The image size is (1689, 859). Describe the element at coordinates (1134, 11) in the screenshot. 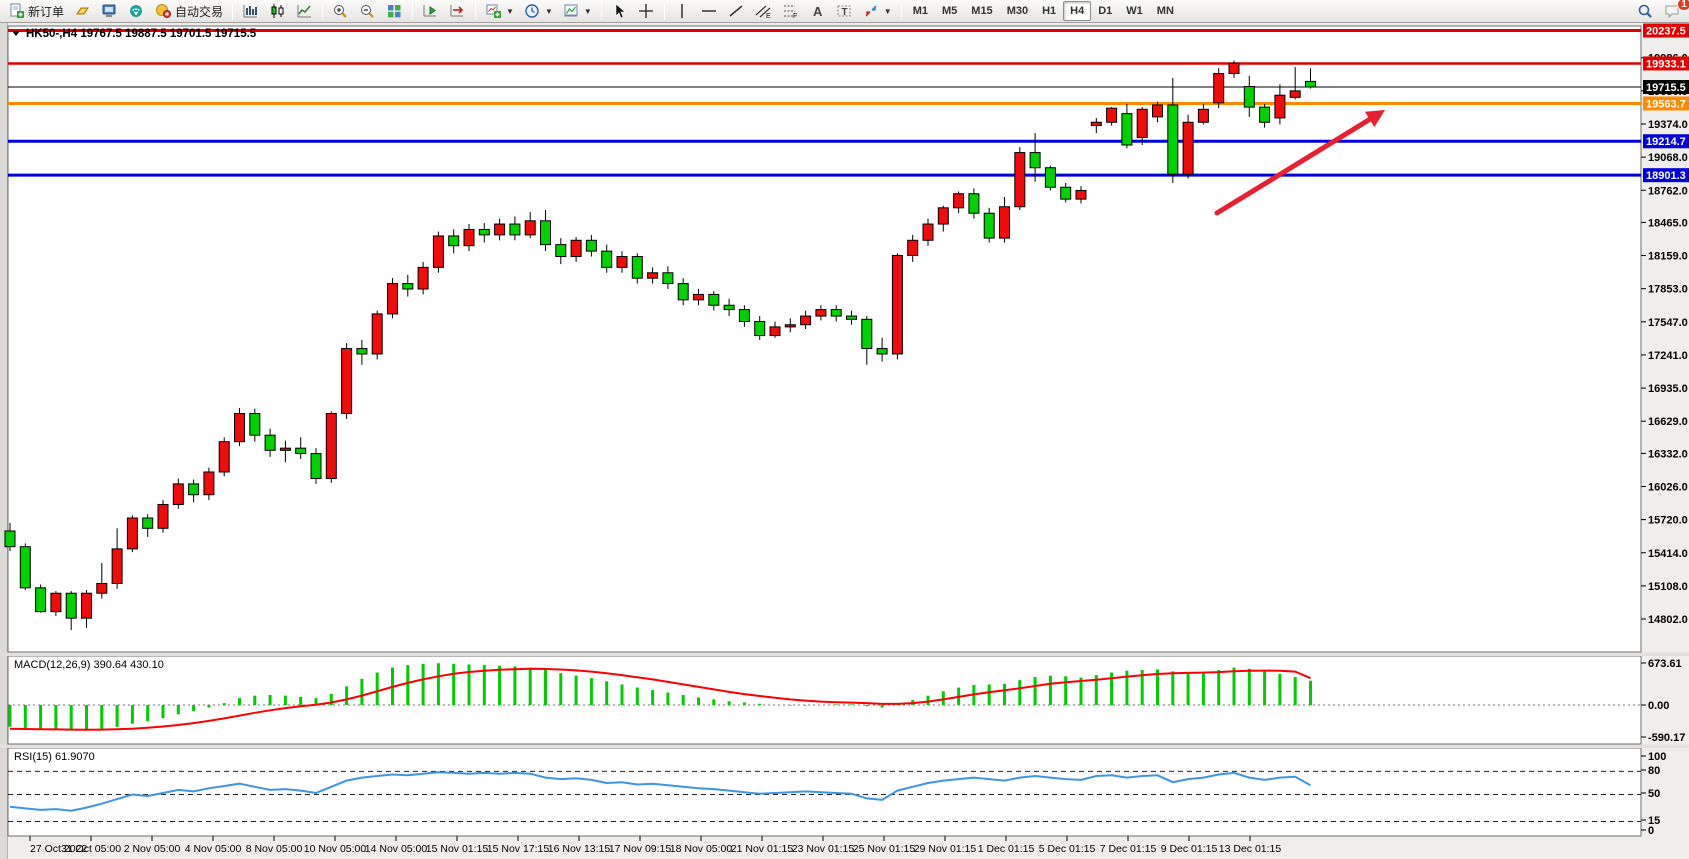

I see `timeframe-w1: W1` at that location.